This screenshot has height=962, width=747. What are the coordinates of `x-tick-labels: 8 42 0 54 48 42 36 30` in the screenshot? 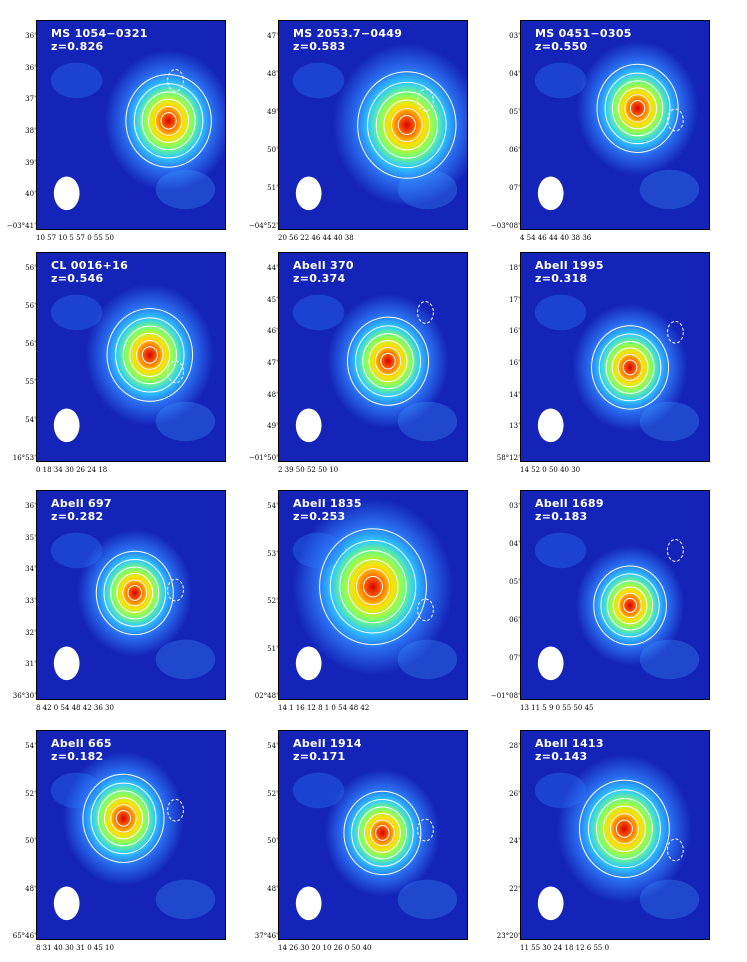 It's located at (75, 708).